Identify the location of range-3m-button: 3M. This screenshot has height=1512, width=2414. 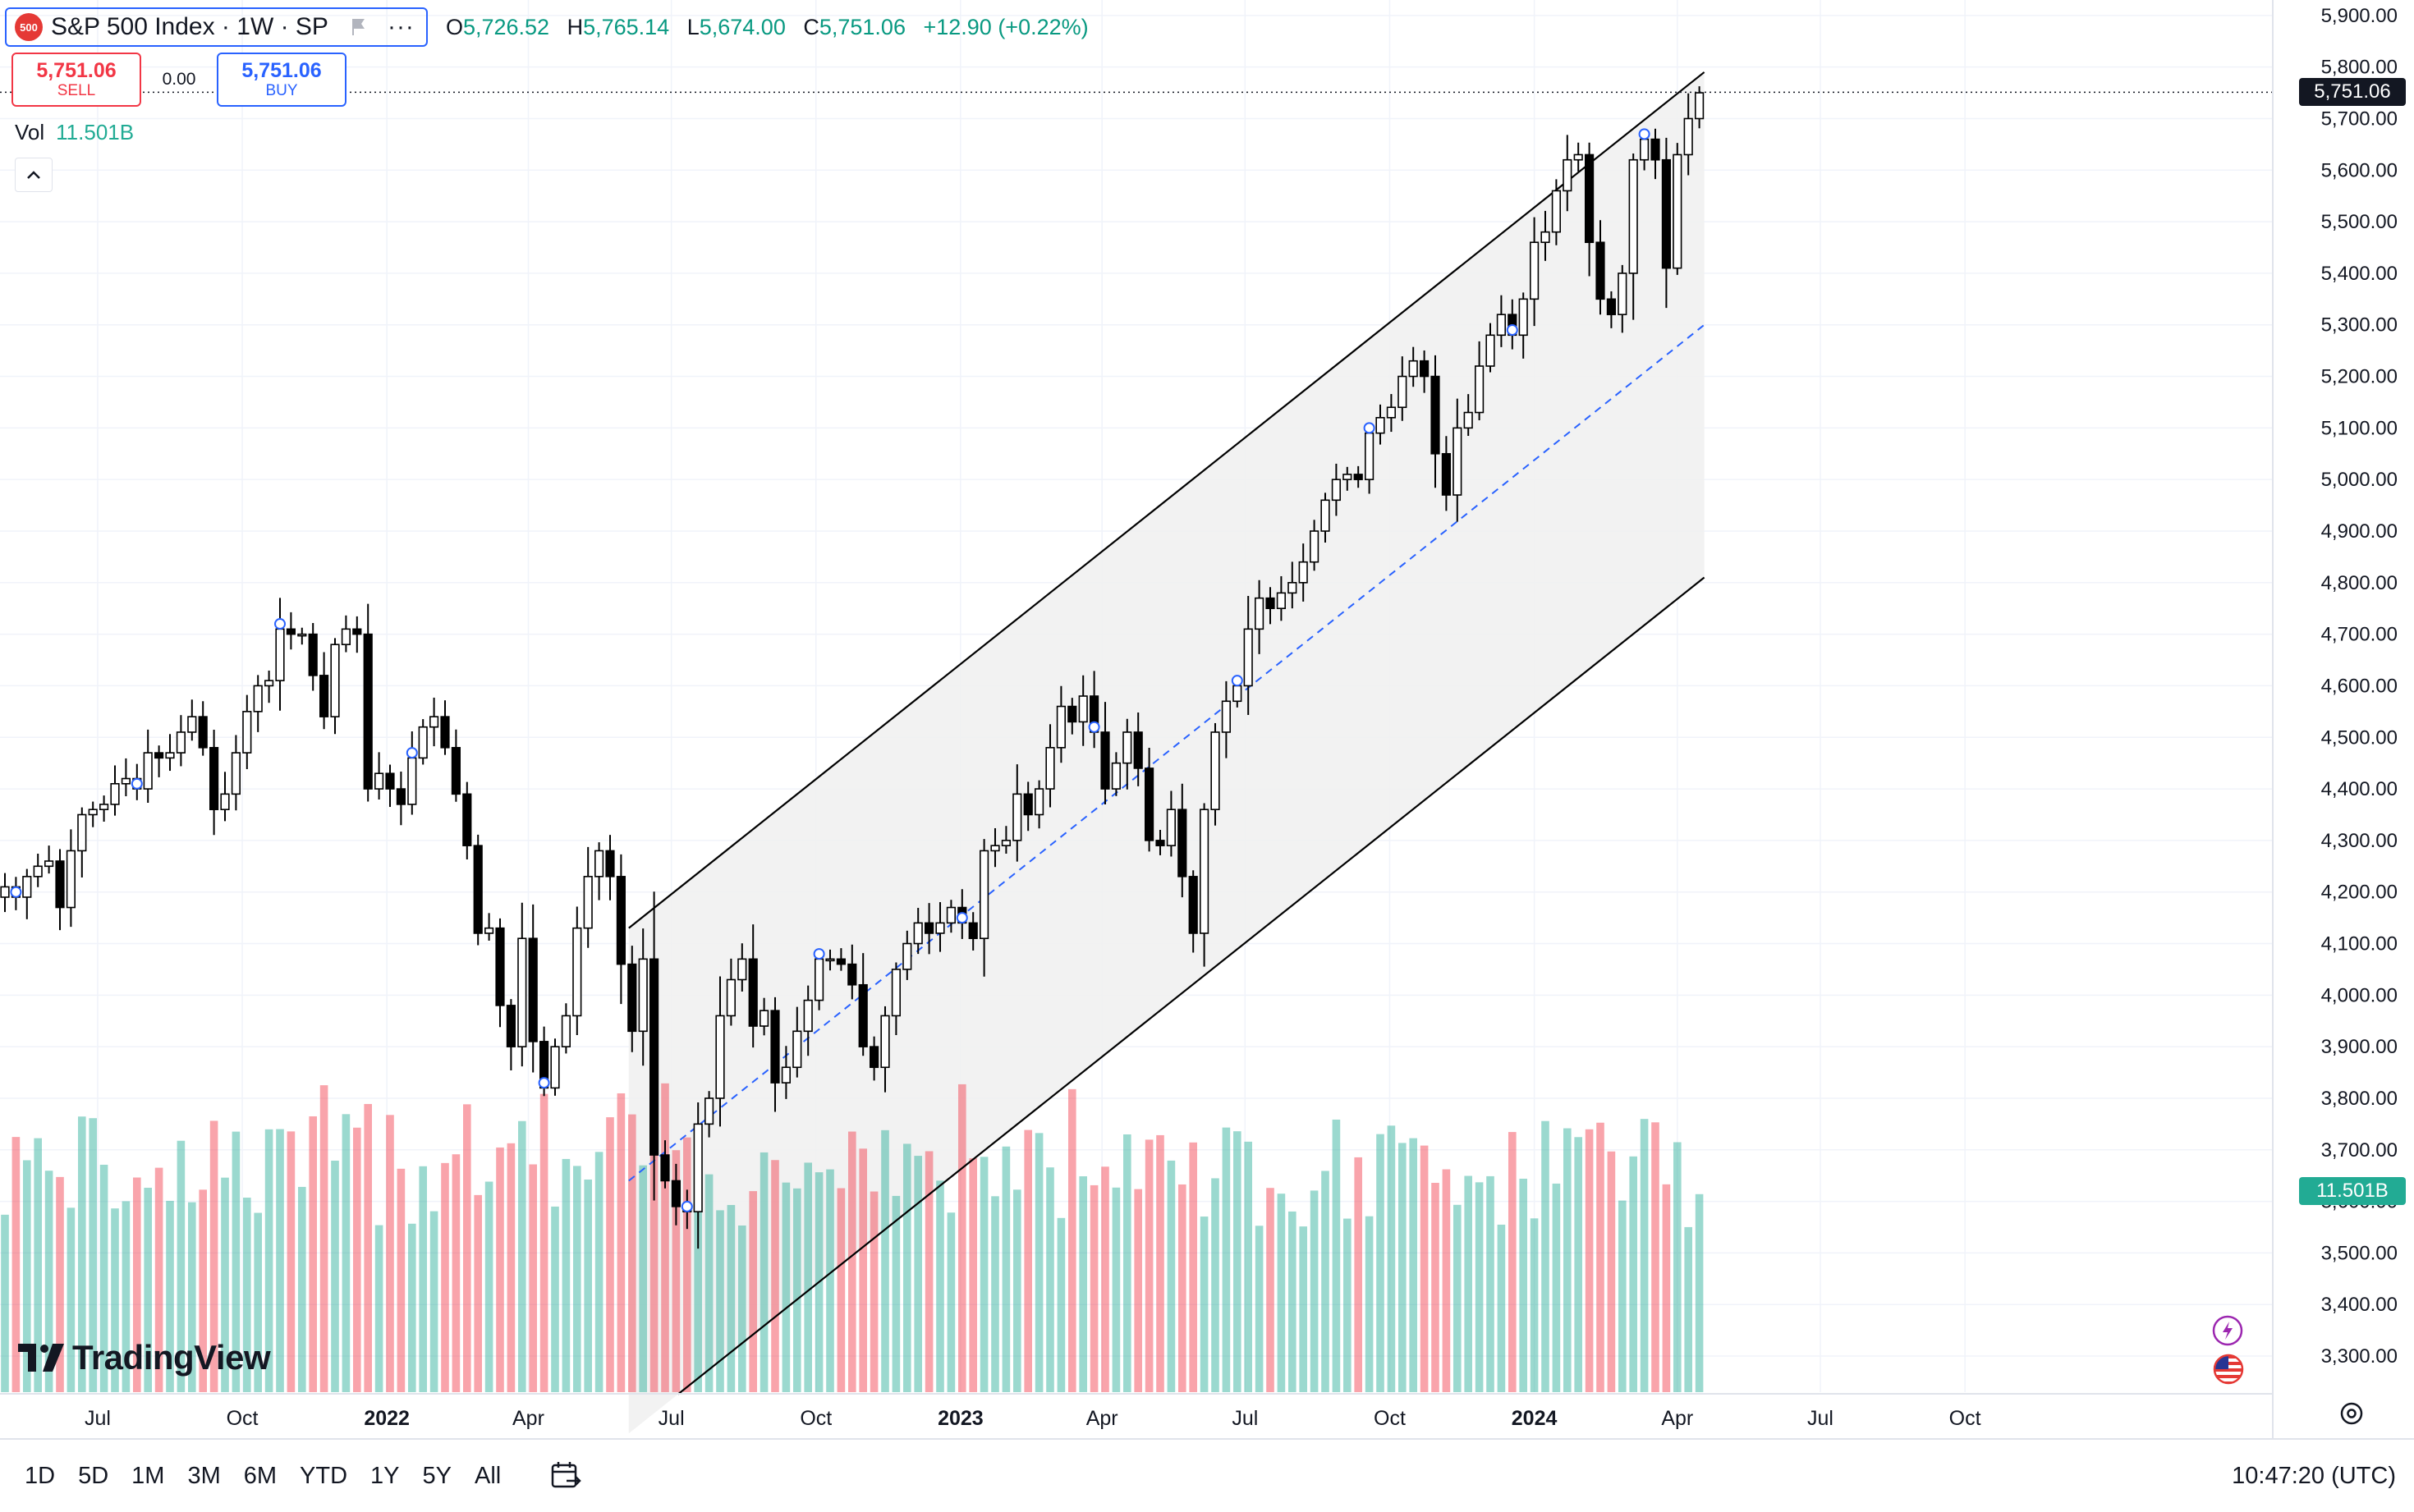
(204, 1475).